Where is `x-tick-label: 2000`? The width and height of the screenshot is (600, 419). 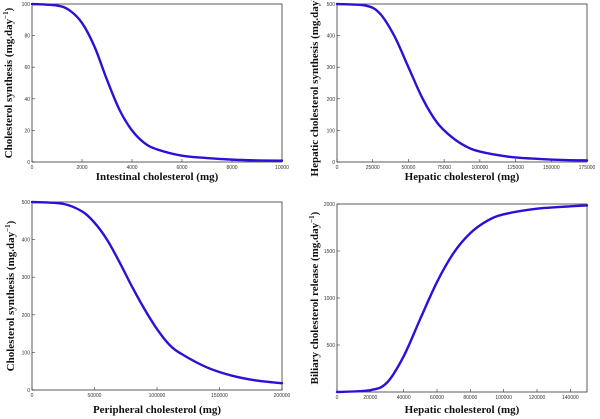
x-tick-label: 2000 is located at coordinates (81, 168).